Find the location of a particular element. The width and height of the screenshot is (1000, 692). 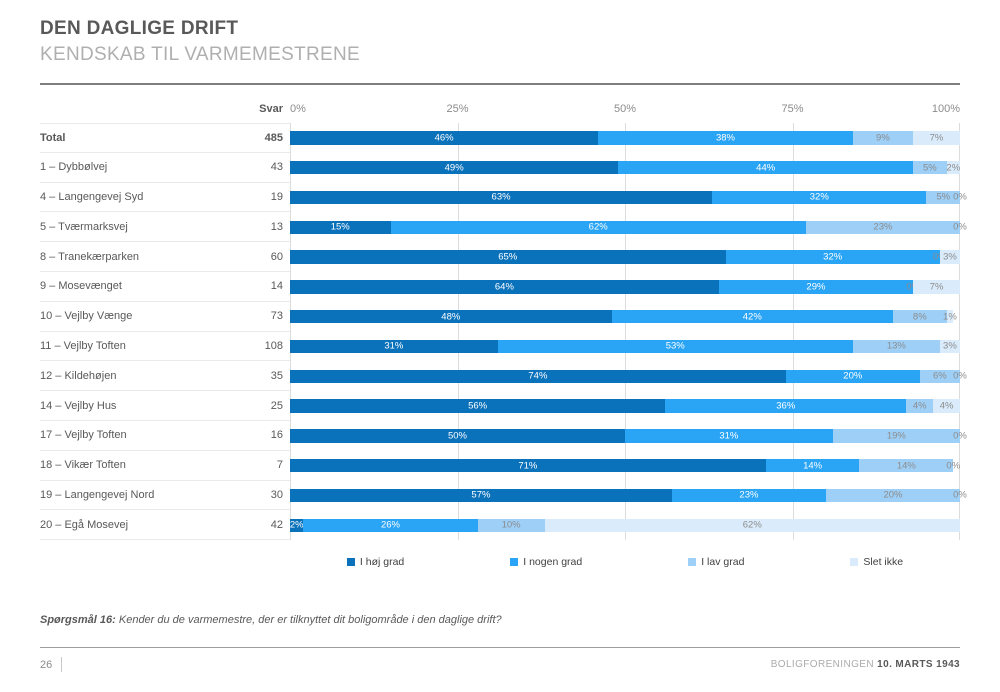

svar-value: 485 is located at coordinates (273, 137).